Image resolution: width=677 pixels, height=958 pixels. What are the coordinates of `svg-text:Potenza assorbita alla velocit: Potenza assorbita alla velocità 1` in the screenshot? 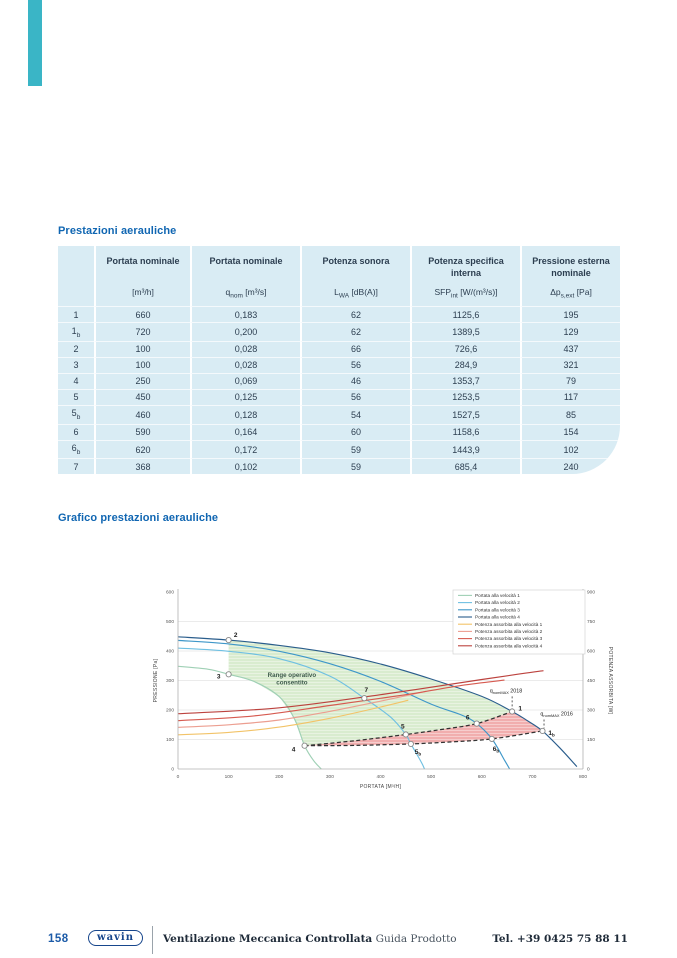 It's located at (509, 624).